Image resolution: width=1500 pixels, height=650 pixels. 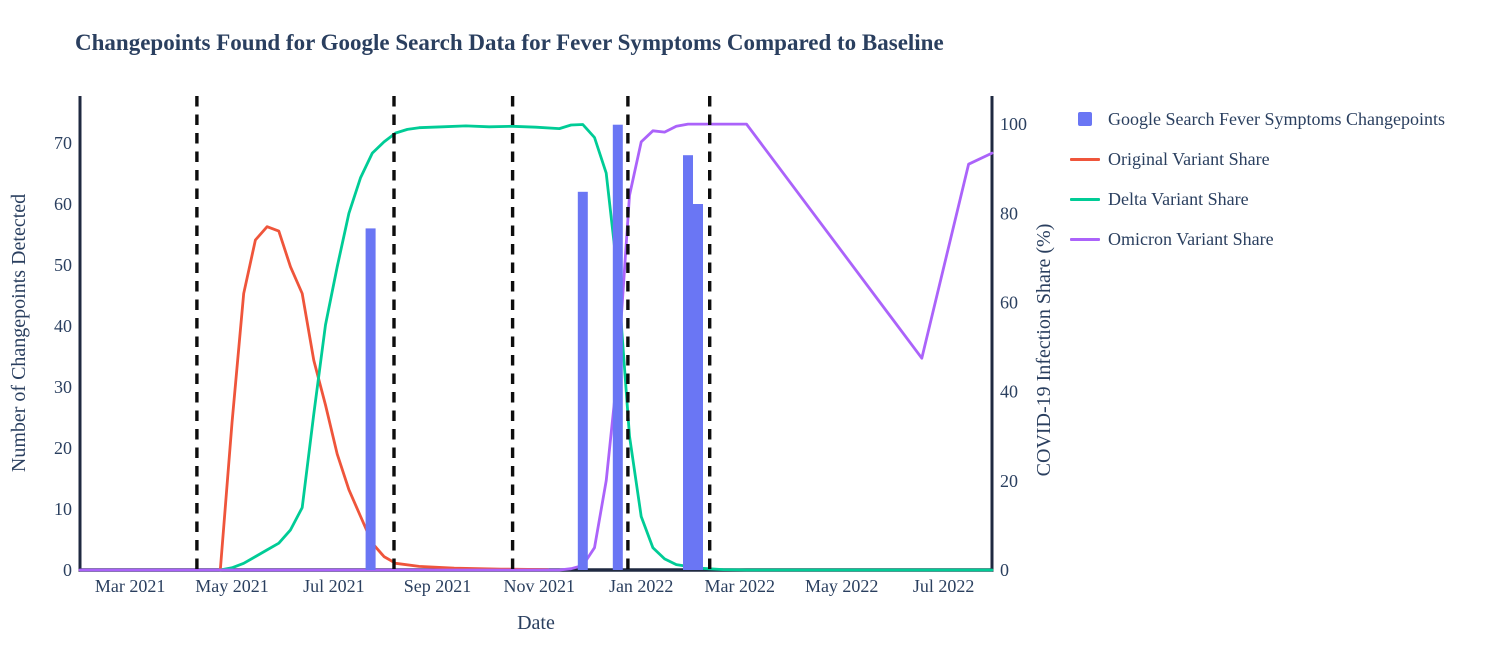 What do you see at coordinates (536, 623) in the screenshot?
I see `x-axis-title: Date` at bounding box center [536, 623].